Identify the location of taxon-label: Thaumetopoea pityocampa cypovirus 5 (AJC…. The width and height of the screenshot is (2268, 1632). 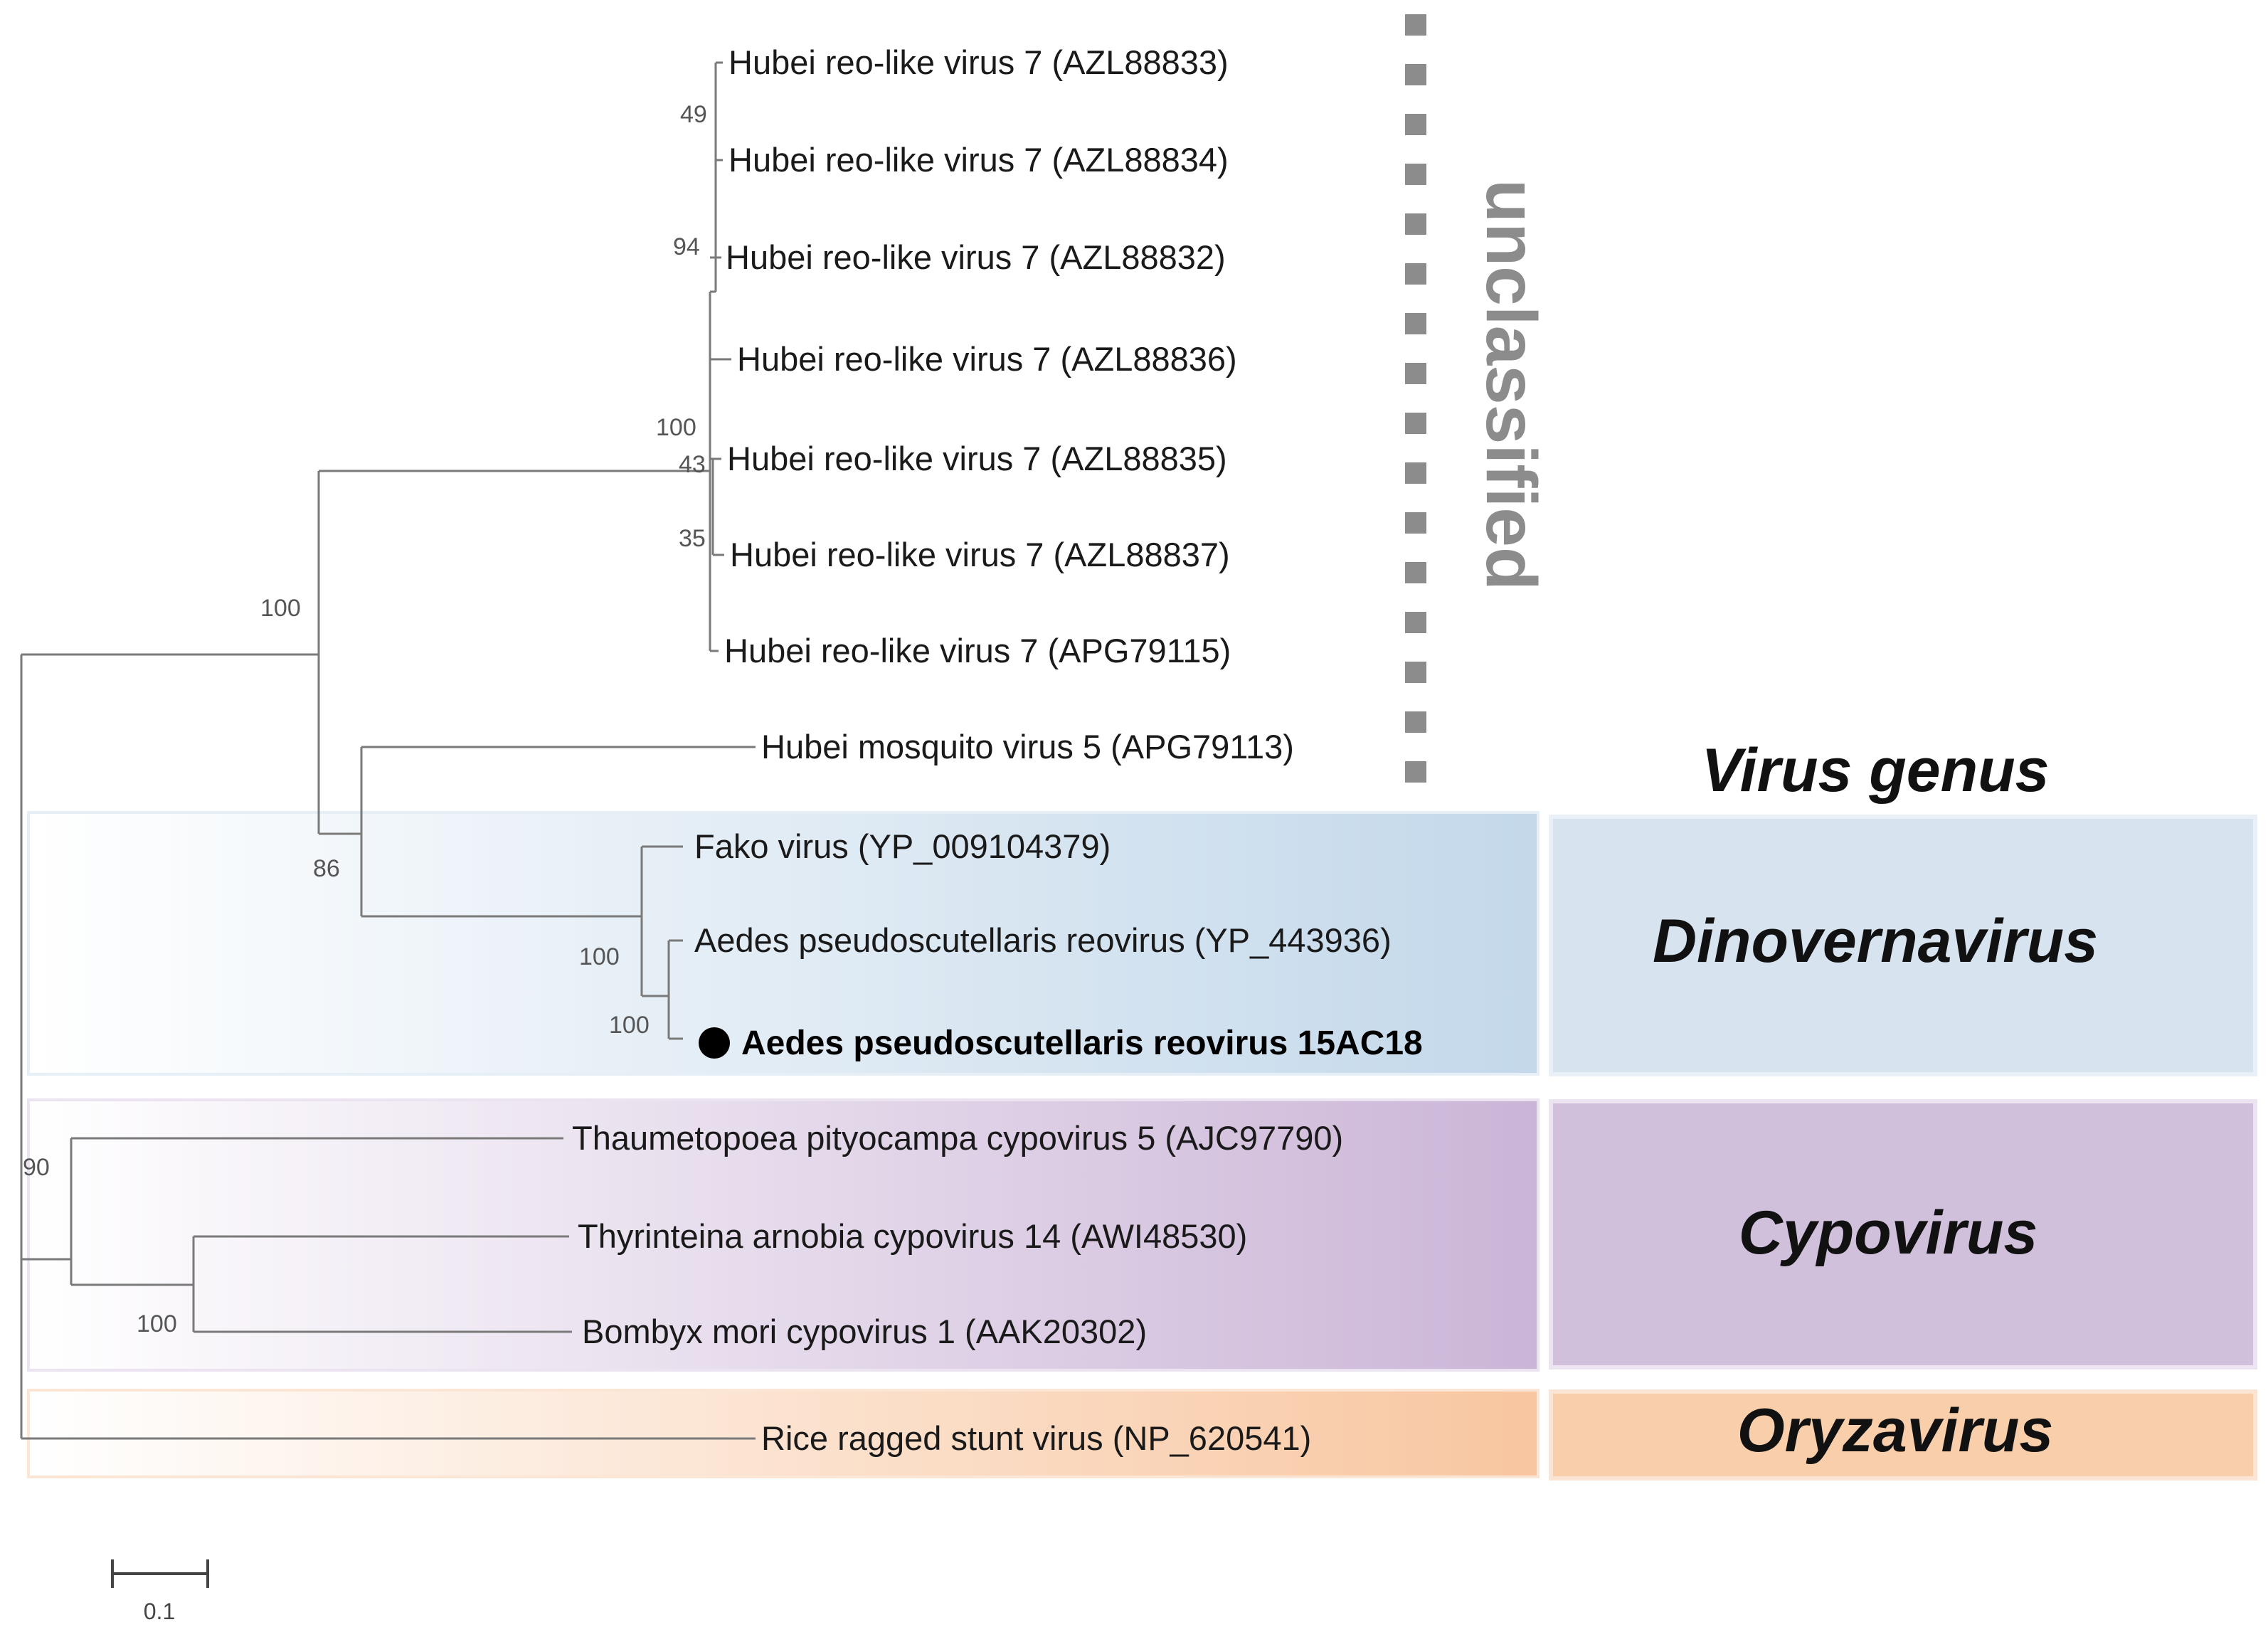
(958, 1138).